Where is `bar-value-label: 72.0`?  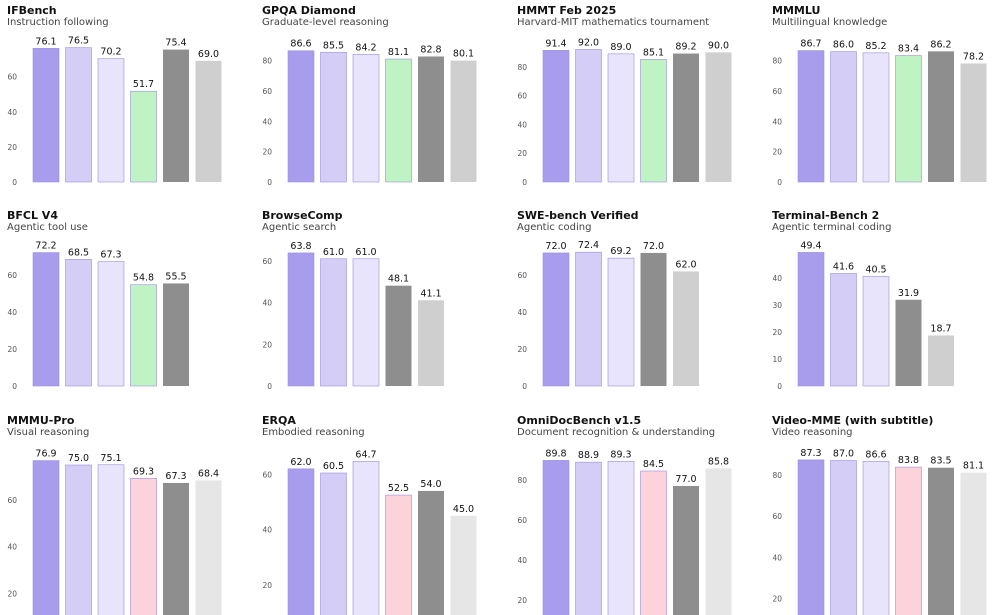 bar-value-label: 72.0 is located at coordinates (555, 246).